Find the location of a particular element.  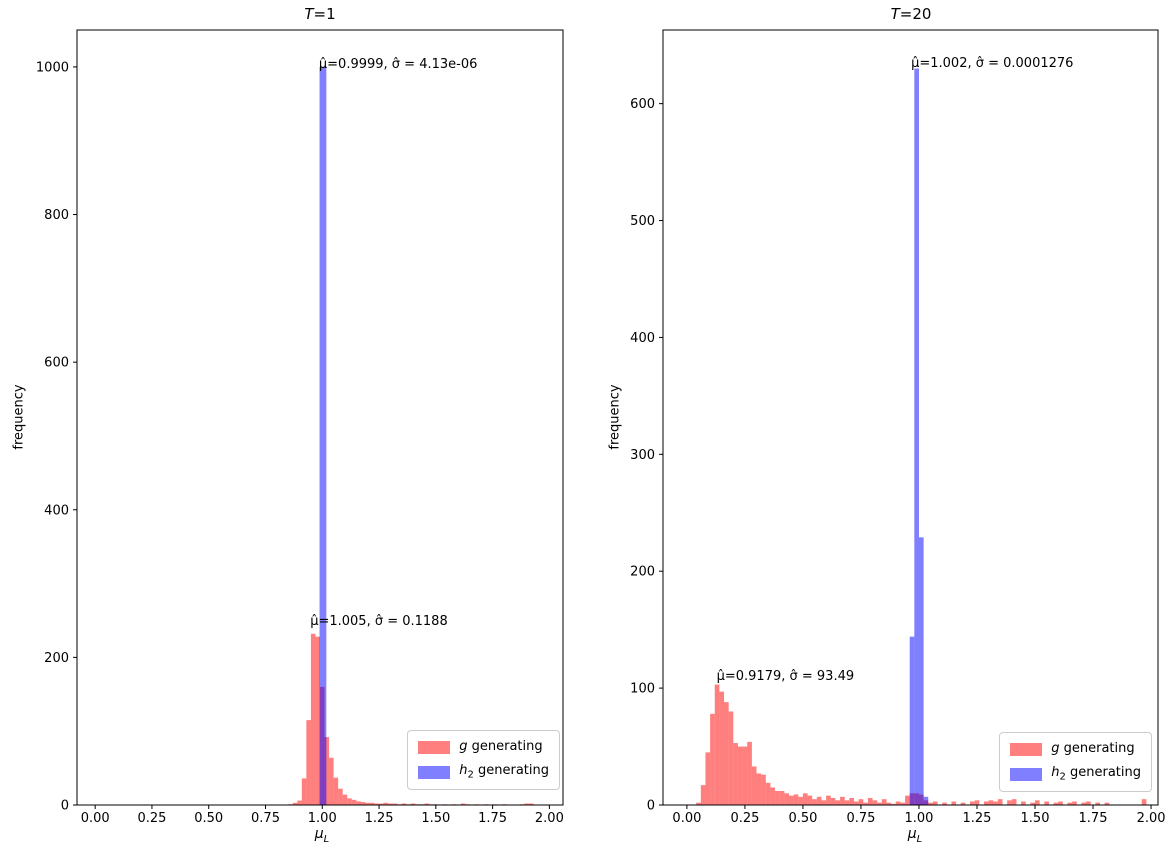

annotation-g-stats: μ̂=1.005, σ̂ = 0.1188 is located at coordinates (379, 621).